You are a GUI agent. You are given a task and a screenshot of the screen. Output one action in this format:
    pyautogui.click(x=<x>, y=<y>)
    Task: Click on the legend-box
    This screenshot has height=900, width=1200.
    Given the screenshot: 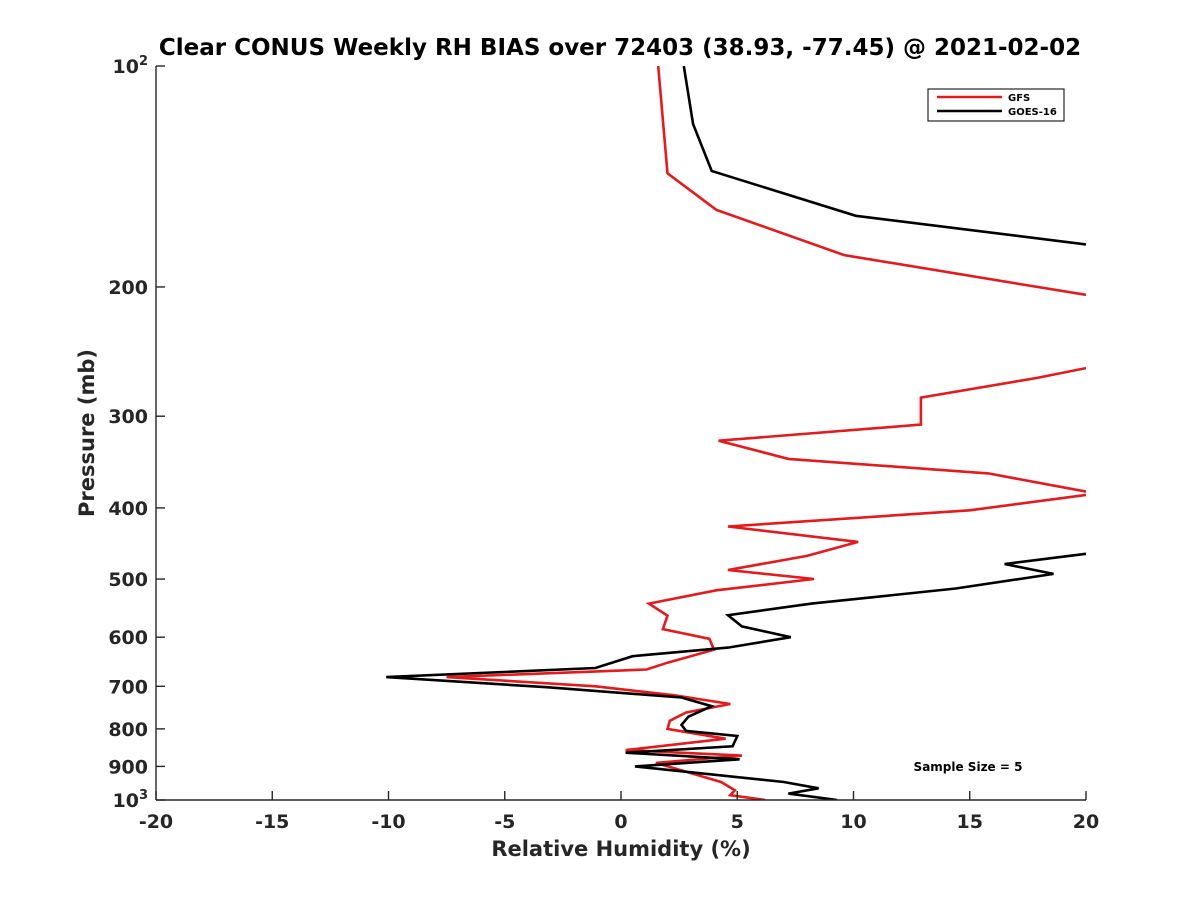 What is the action you would take?
    pyautogui.click(x=996, y=105)
    